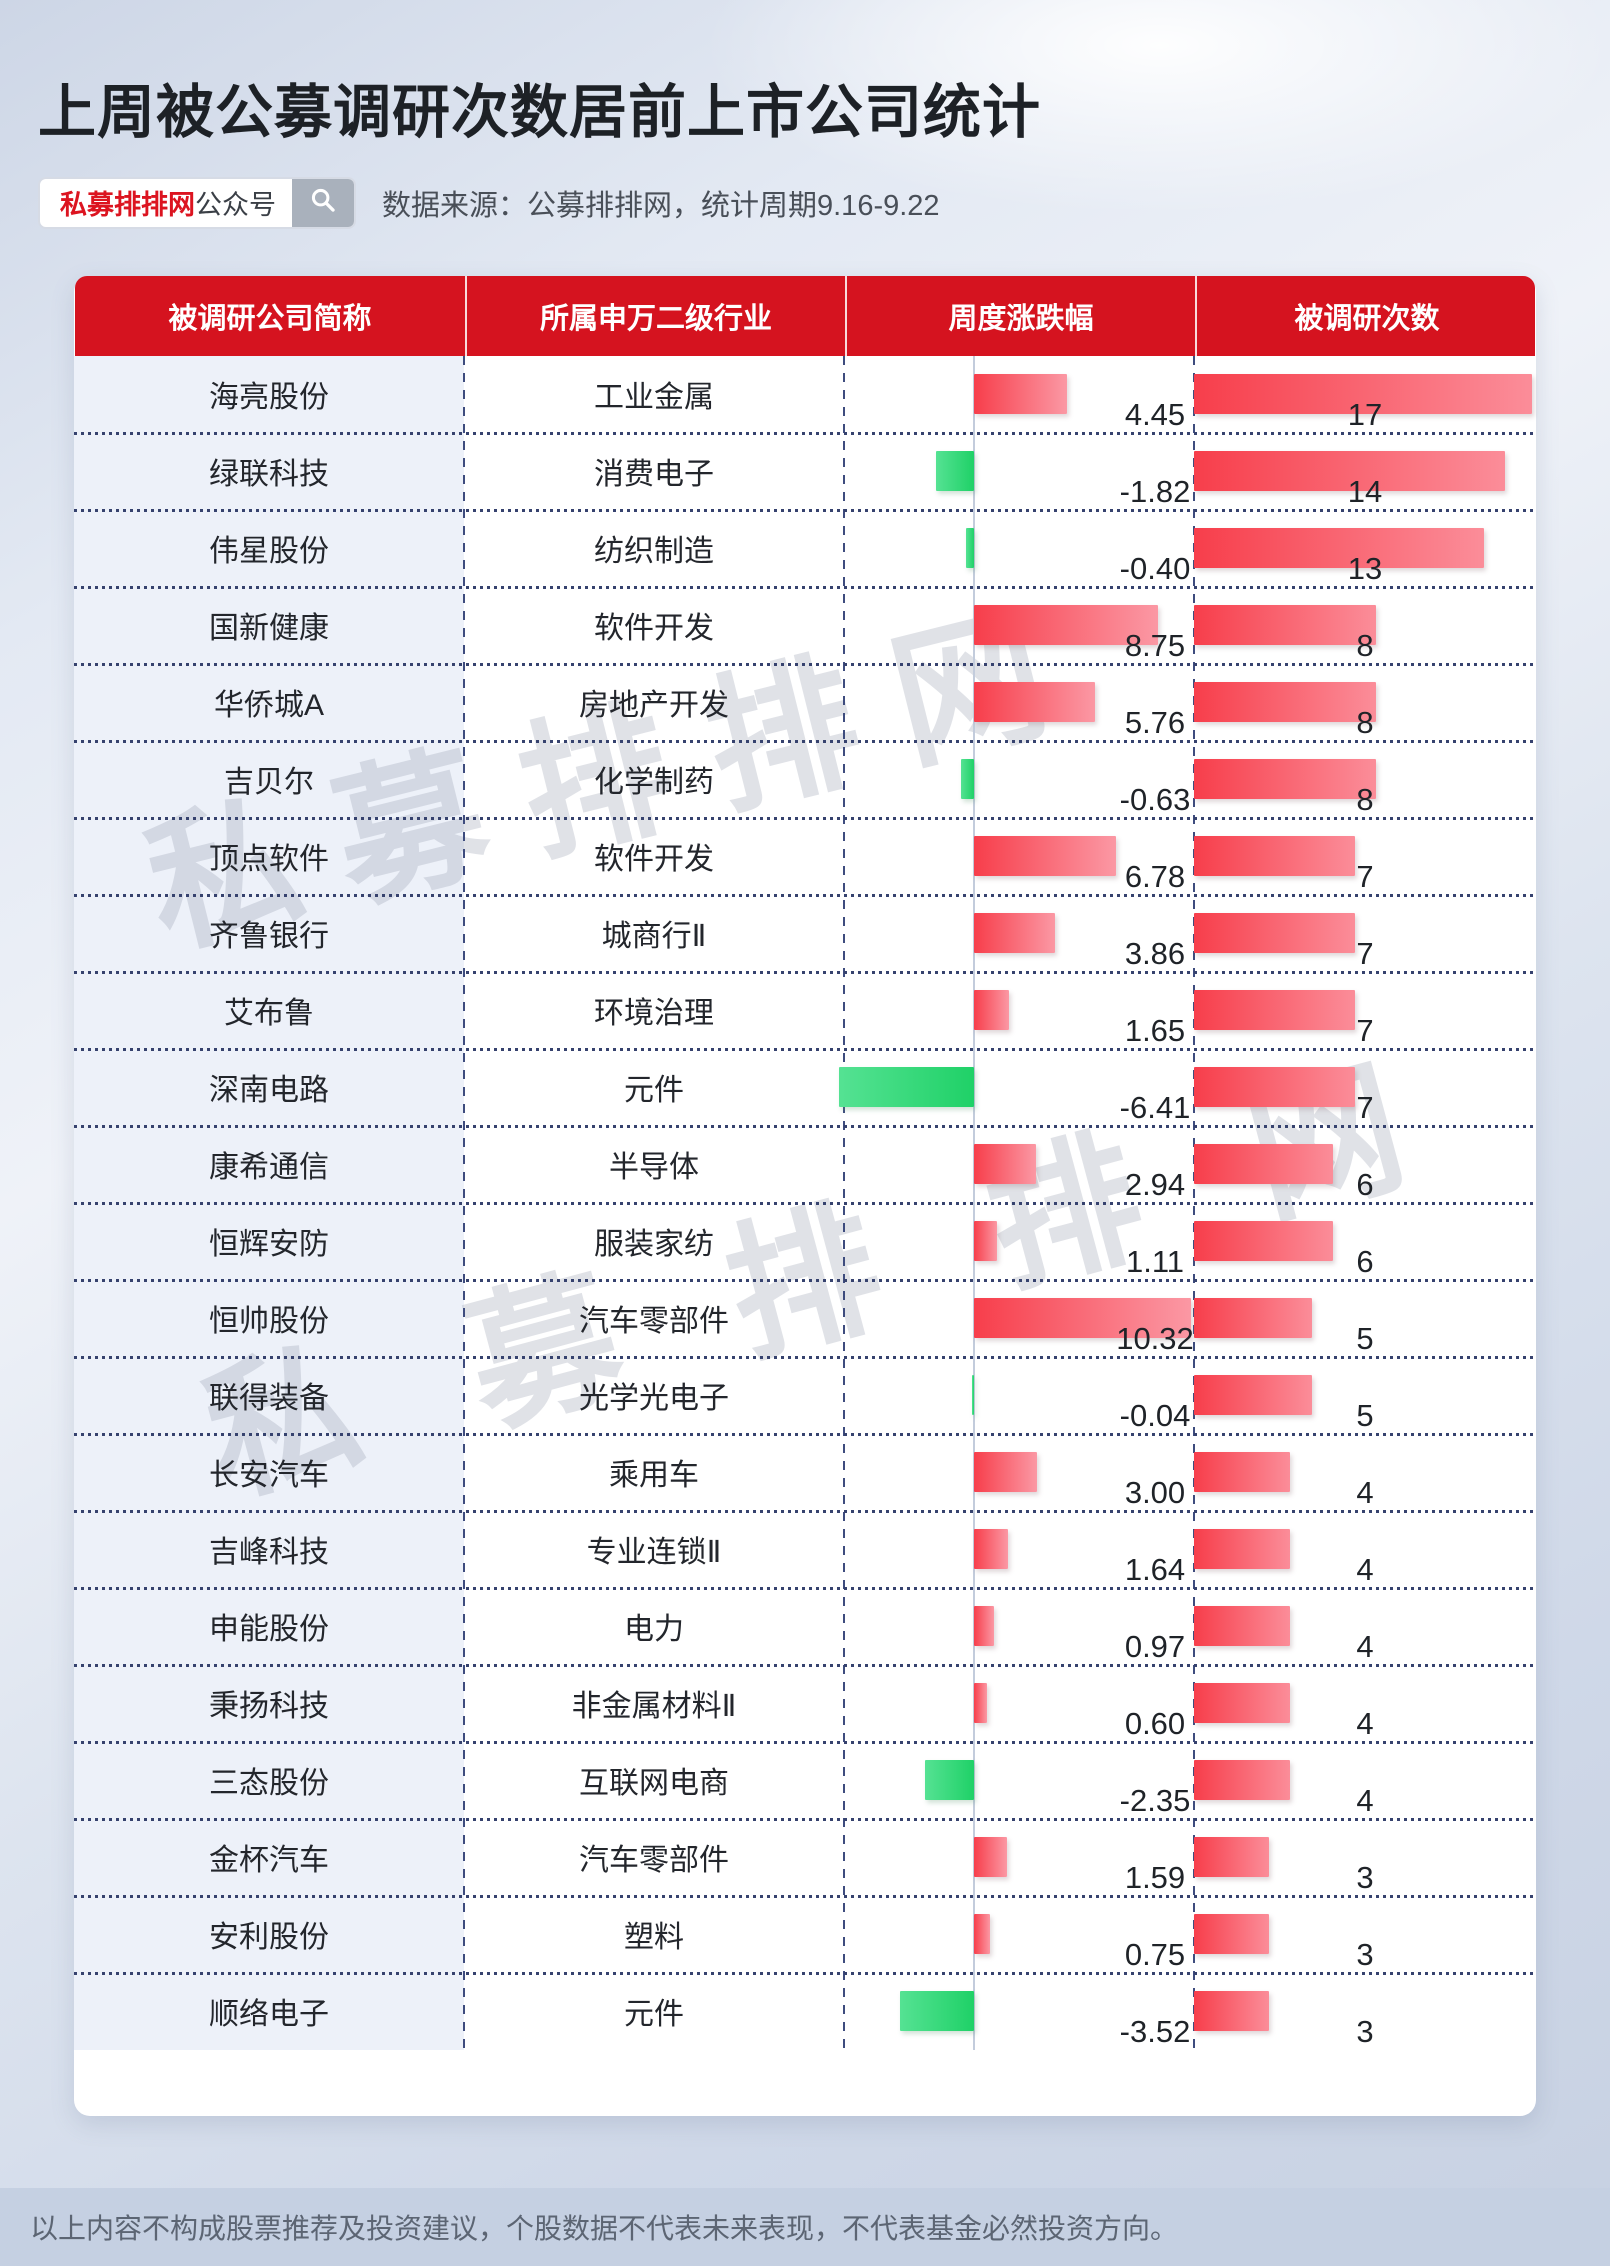 This screenshot has height=2266, width=1610. What do you see at coordinates (805, 855) in the screenshot?
I see `table-row: 顶点软件 软件开发 6.78 7` at bounding box center [805, 855].